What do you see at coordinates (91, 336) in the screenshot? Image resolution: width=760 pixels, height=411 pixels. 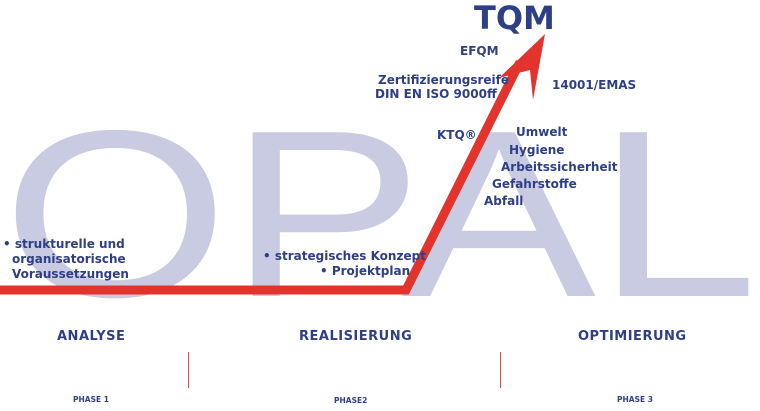 I see `phase-analyse-title: ANALYSE` at bounding box center [91, 336].